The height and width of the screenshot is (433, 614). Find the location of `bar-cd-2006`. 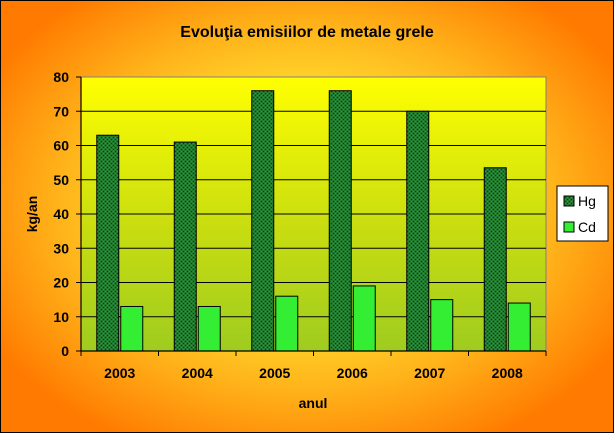

bar-cd-2006 is located at coordinates (364, 318).